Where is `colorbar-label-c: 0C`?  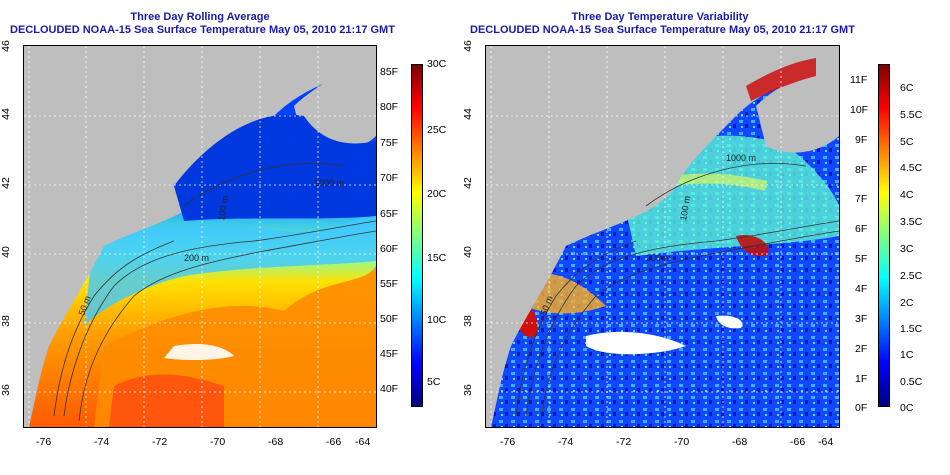 colorbar-label-c: 0C is located at coordinates (907, 408).